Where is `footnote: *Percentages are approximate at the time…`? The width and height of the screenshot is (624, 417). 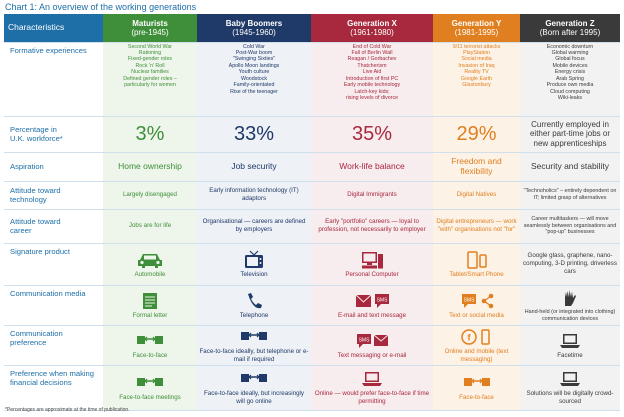 footnote: *Percentages are approximate at the time… is located at coordinates (67, 410).